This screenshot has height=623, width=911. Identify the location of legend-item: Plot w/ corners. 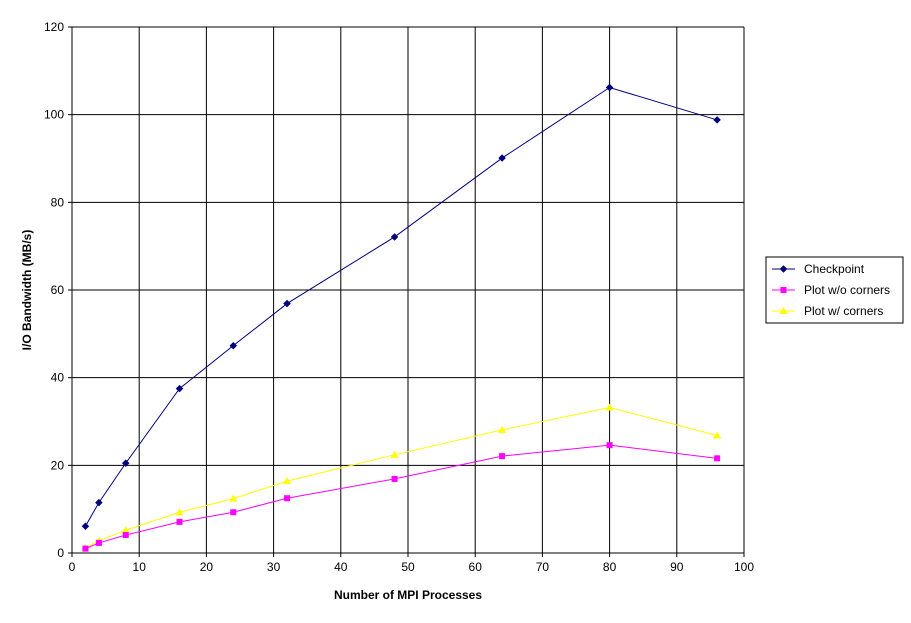
(827, 311).